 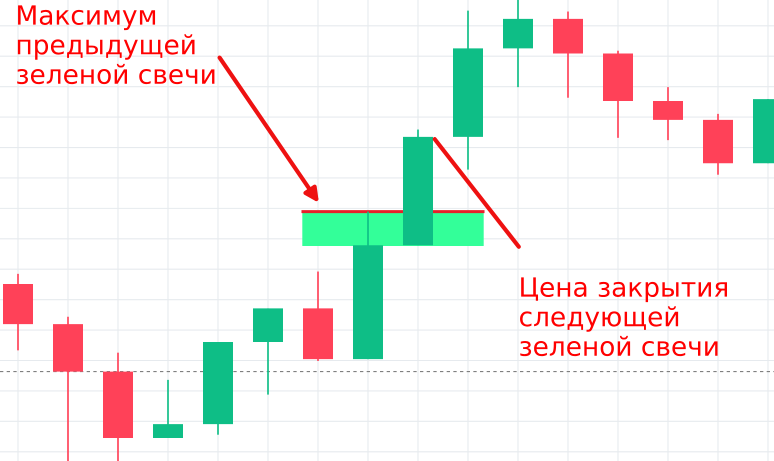 What do you see at coordinates (623, 316) in the screenshot?
I see `annotation: Цена закрытия следующей зеленой свечи` at bounding box center [623, 316].